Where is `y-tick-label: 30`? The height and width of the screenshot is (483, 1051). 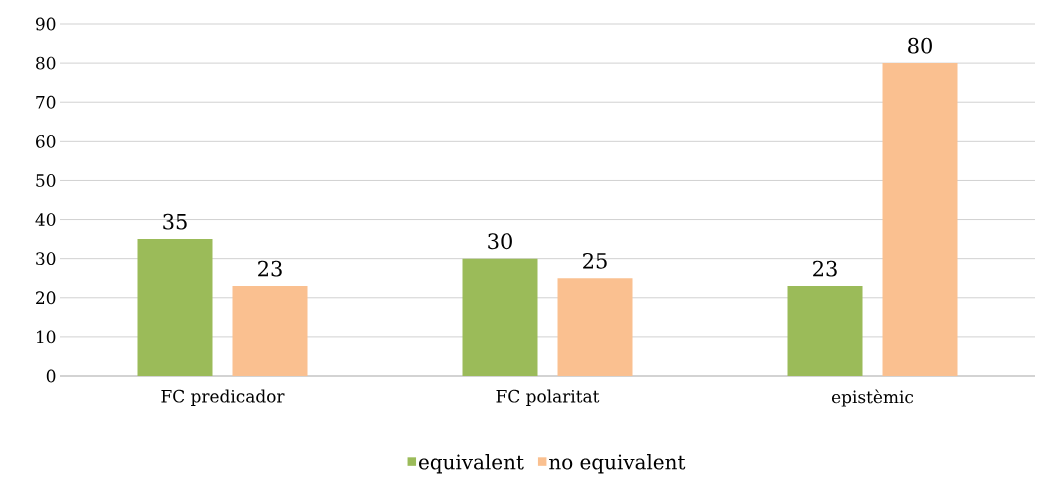
y-tick-label: 30 is located at coordinates (46, 259).